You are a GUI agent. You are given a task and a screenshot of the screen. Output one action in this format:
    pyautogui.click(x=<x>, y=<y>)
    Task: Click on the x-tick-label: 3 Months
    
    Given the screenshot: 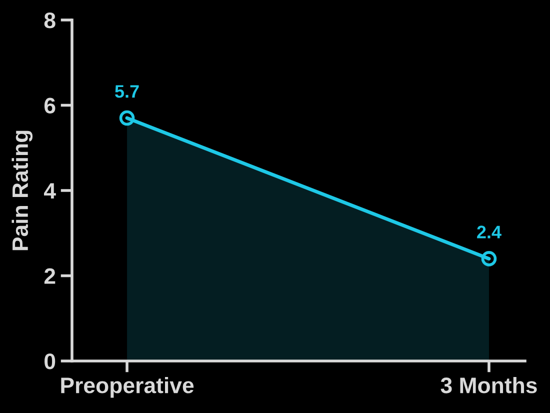 What is the action you would take?
    pyautogui.click(x=488, y=385)
    